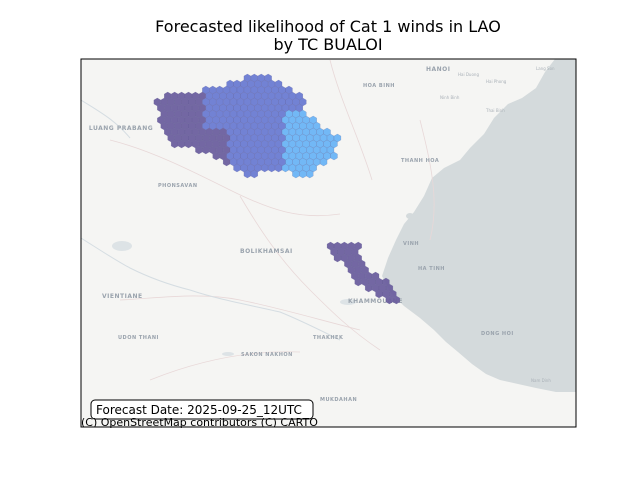 This screenshot has height=480, width=640. I want to click on northern-cluster, so click(247, 126).